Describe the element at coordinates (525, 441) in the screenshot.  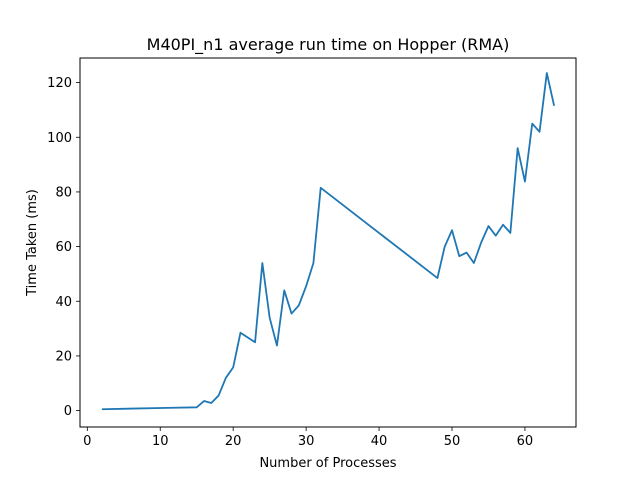
I see `x-tick-label: 60` at that location.